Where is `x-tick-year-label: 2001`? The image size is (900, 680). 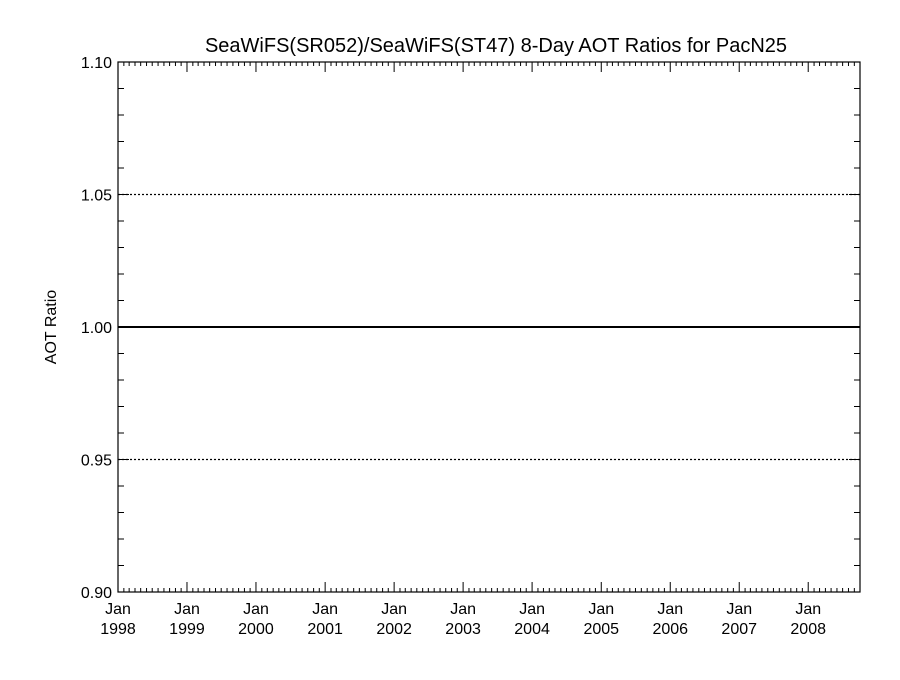
x-tick-year-label: 2001 is located at coordinates (325, 629).